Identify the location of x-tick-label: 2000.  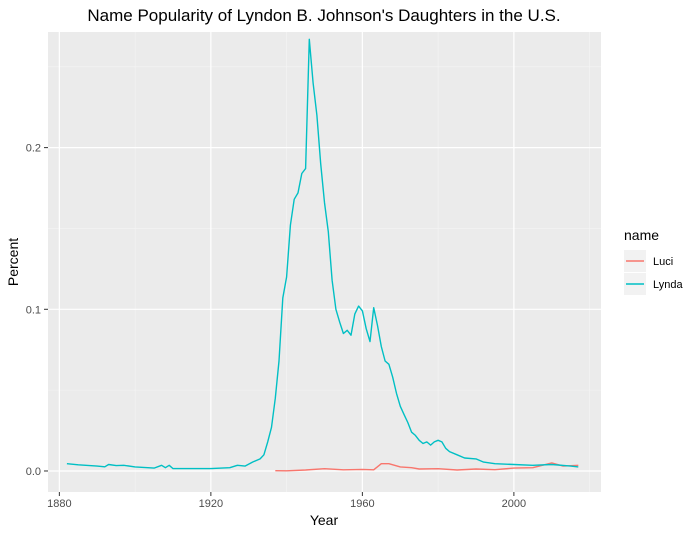
(514, 504).